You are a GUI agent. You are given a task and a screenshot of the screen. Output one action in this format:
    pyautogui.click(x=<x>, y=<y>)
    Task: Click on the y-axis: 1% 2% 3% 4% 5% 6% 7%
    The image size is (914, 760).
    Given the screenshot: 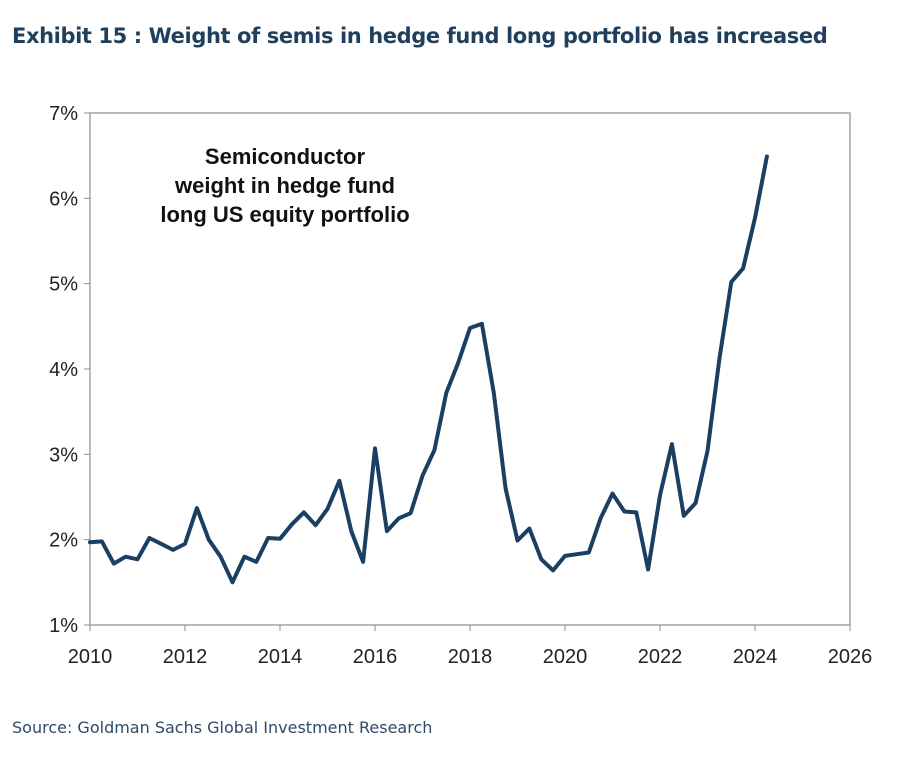 What is the action you would take?
    pyautogui.click(x=69, y=370)
    